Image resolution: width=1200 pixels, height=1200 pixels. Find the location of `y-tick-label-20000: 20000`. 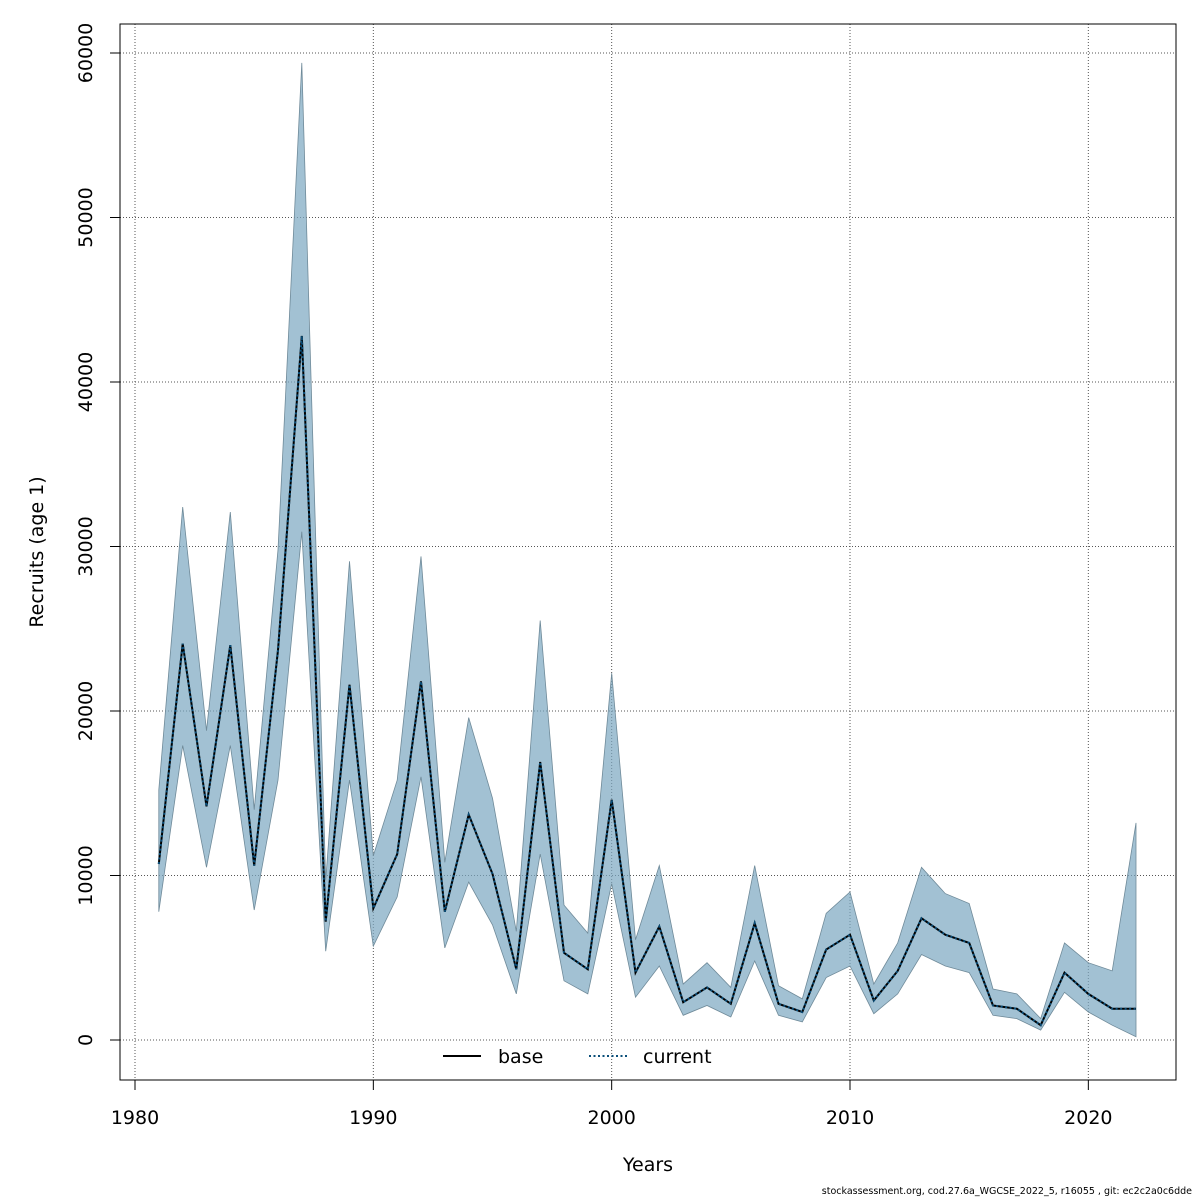

y-tick-label-20000: 20000 is located at coordinates (86, 711).